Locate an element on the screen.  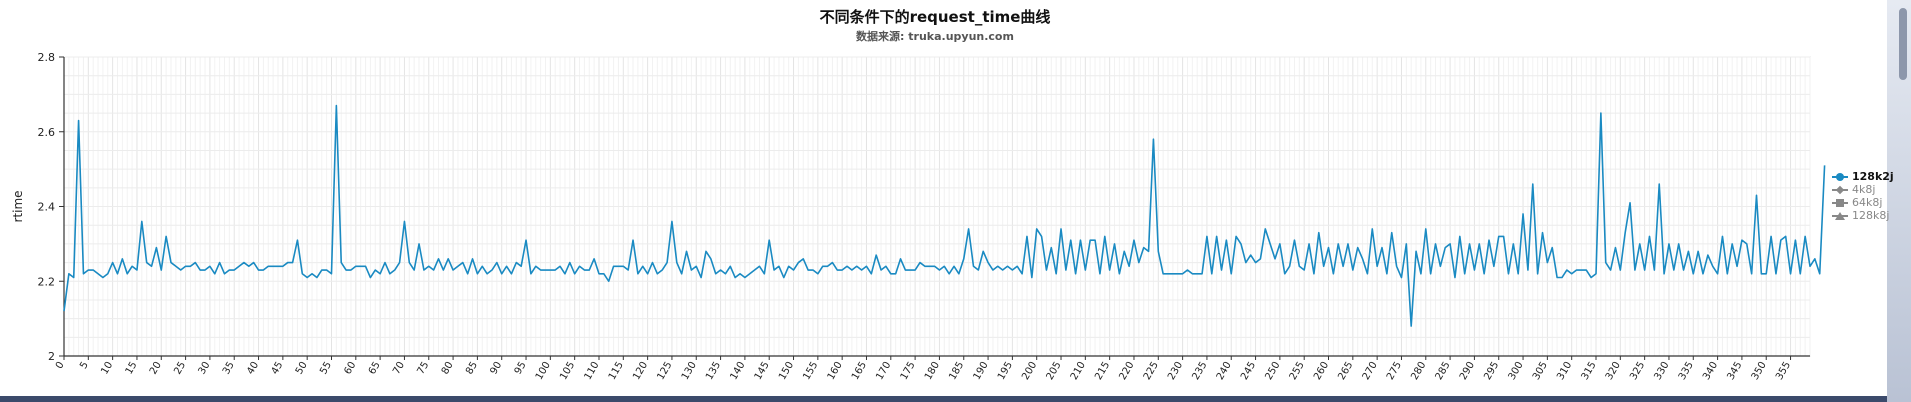
x-tick-label: 350 is located at coordinates (1759, 371).